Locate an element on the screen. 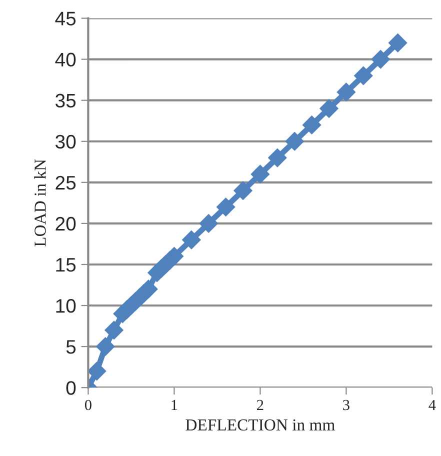 This screenshot has width=441, height=456. x-tick-label: 1 is located at coordinates (175, 405).